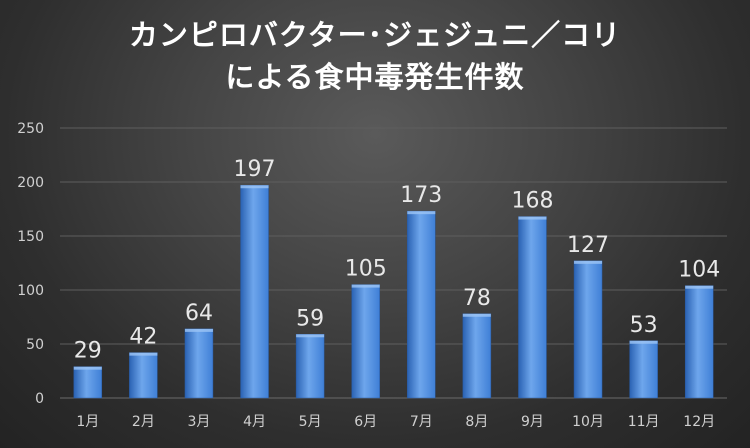 This screenshot has width=750, height=448. Describe the element at coordinates (366, 269) in the screenshot. I see `data-label: 105` at that location.